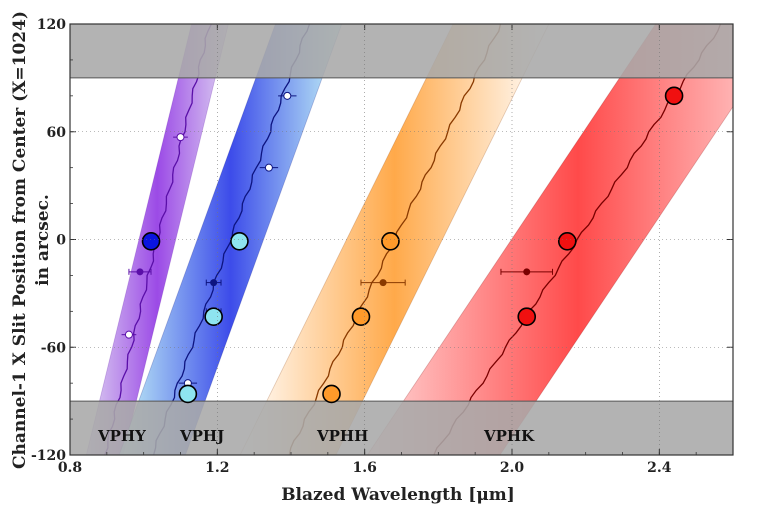  What do you see at coordinates (43, 240) in the screenshot?
I see `y-axis-title-line2: in arcsec.` at bounding box center [43, 240].